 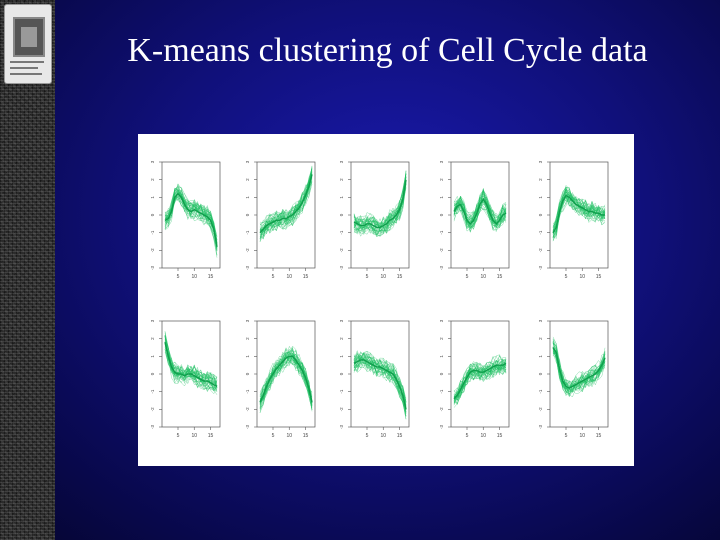 I want to click on cluster-panel-4: -3 -2 -1 0 1 2 3 5 10 15, so click(x=474, y=220).